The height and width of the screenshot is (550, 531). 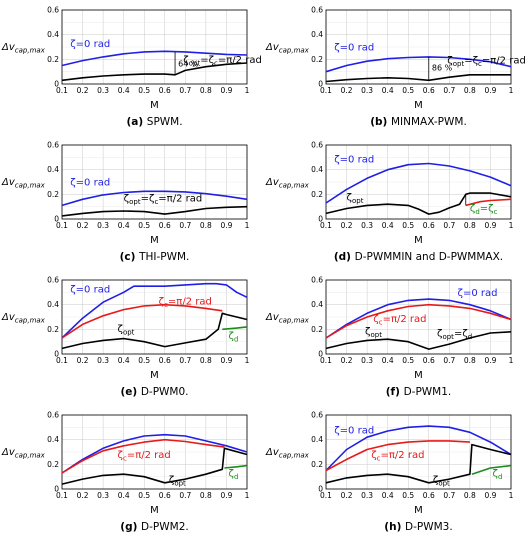 I want to click on subplot-caption: (e) D-PWM0., so click(x=154, y=392).